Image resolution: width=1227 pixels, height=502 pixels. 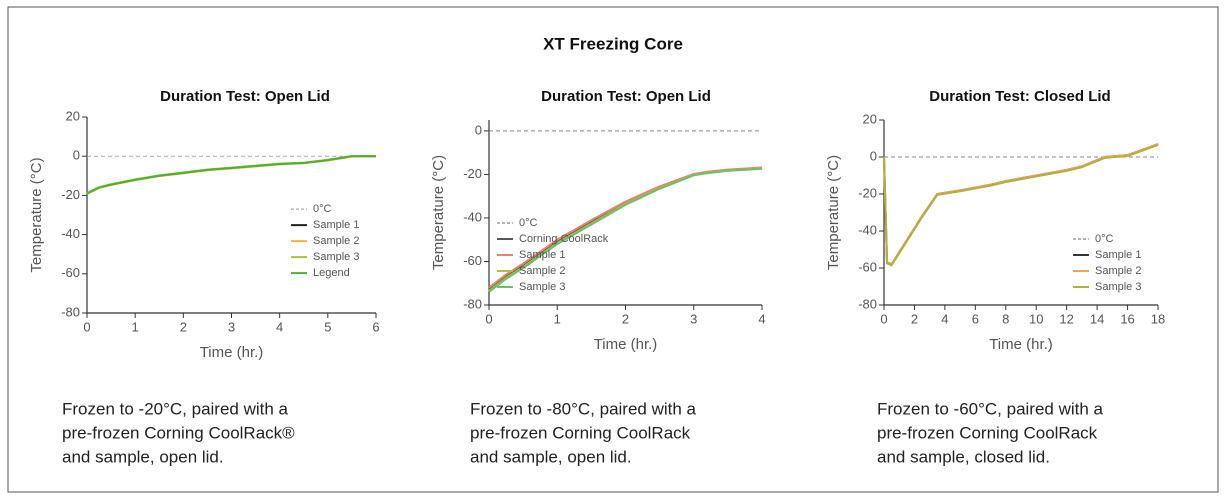 I want to click on legend-label: Corning CoolRack, so click(x=564, y=239).